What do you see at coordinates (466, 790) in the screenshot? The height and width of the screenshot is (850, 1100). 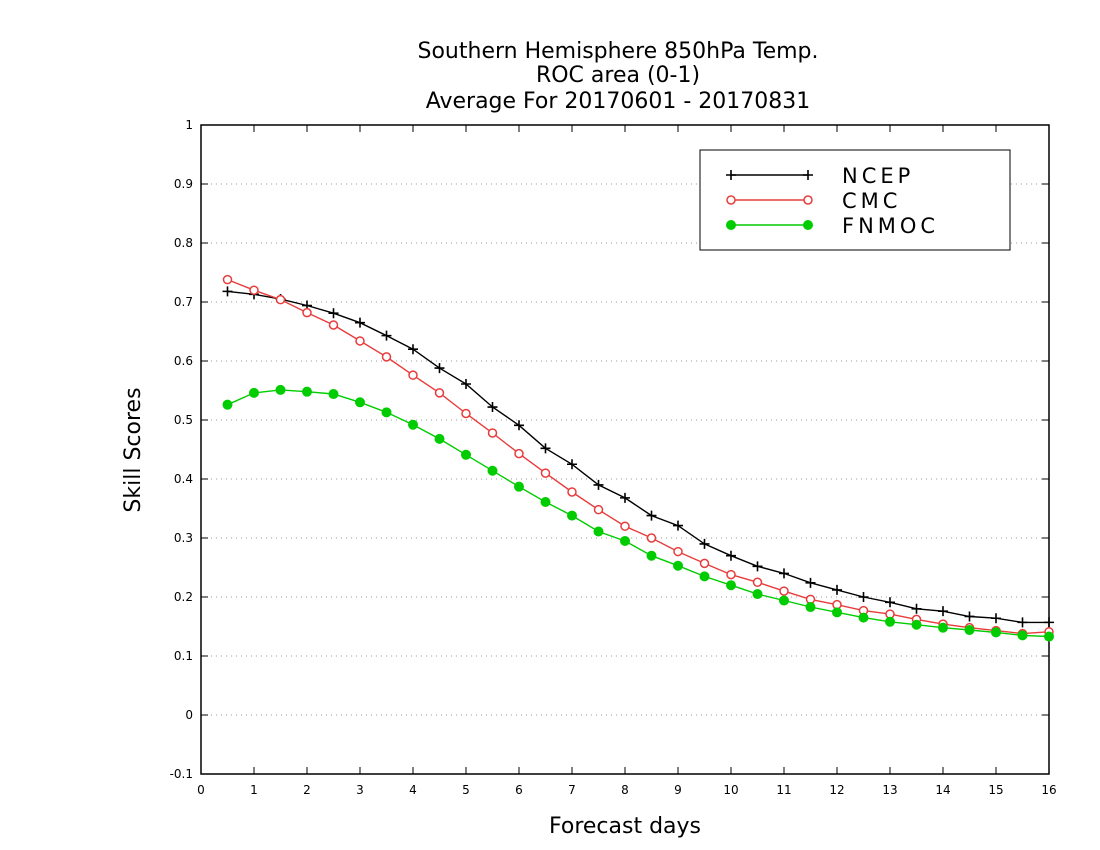 I see `x-tick-label: 5` at bounding box center [466, 790].